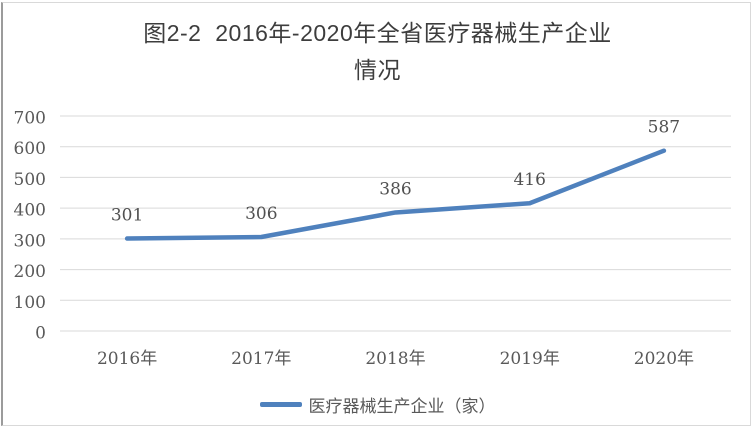 The image size is (755, 432). Describe the element at coordinates (530, 359) in the screenshot. I see `x-axis-tick-label: 2019年` at that location.